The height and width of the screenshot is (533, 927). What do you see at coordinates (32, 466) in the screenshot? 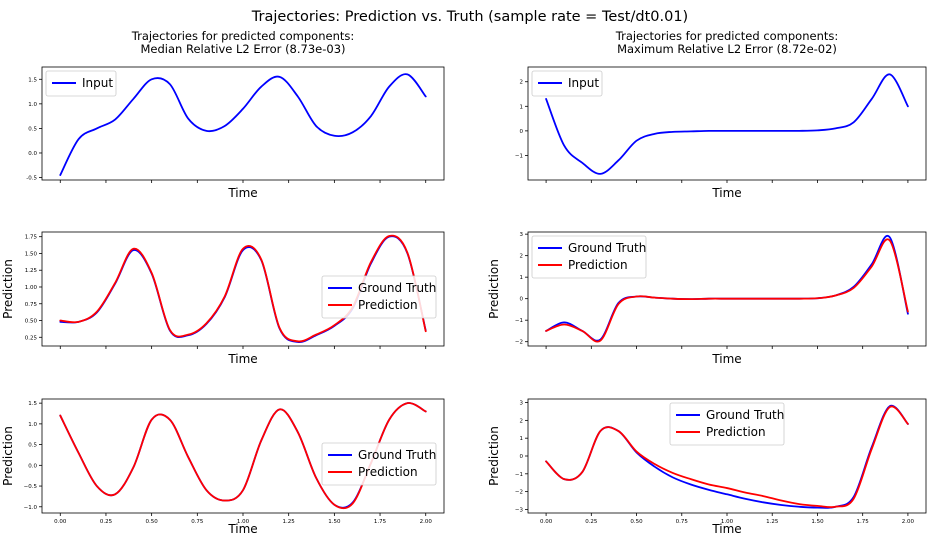
I see `y-tick-label: 0.0` at bounding box center [32, 466].